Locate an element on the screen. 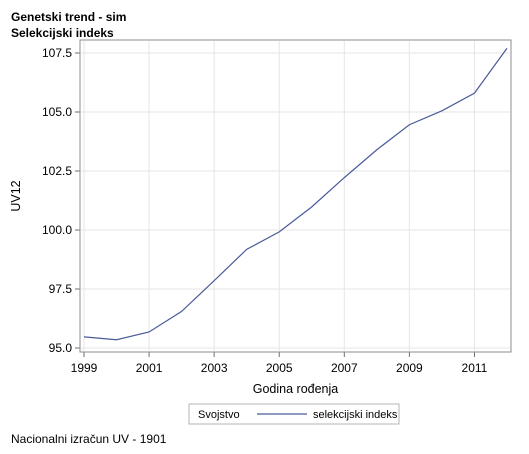 This screenshot has width=529, height=454. y-tick-label: 97.5 is located at coordinates (61, 289).